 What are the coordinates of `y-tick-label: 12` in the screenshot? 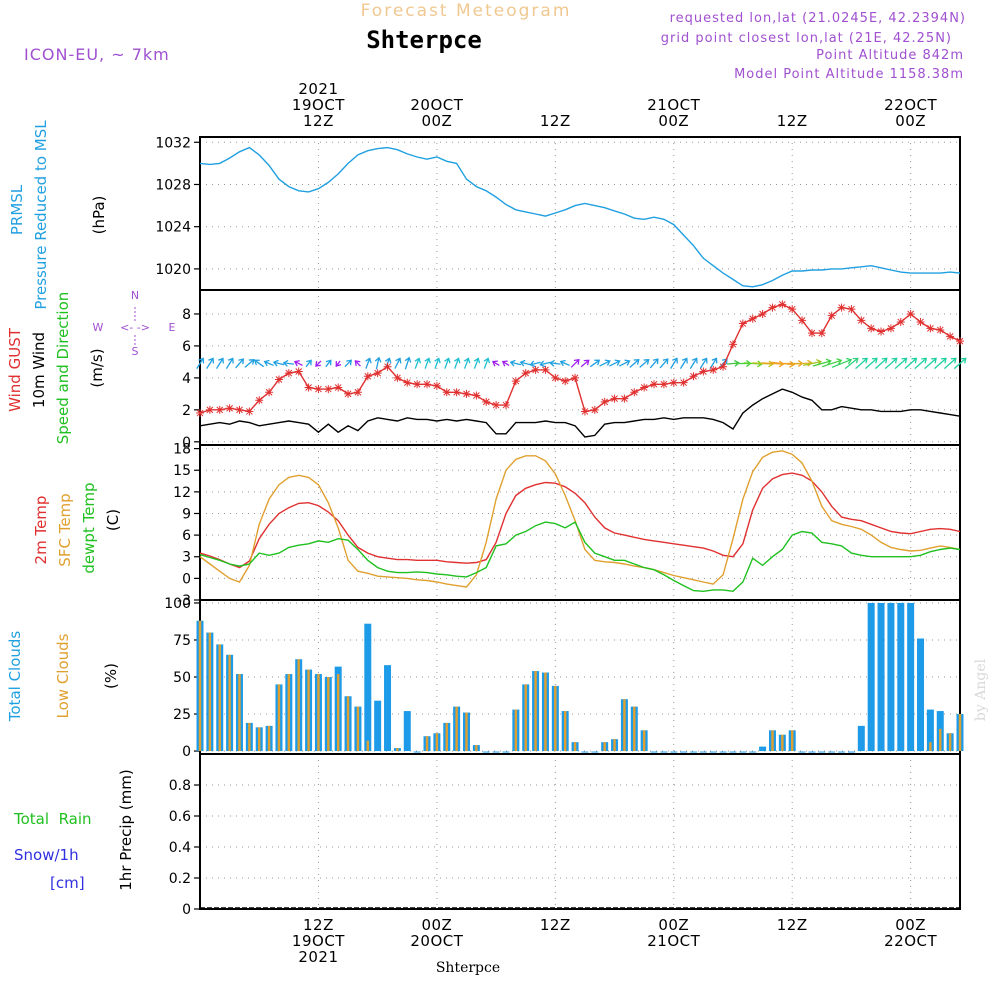 It's located at (182, 493).